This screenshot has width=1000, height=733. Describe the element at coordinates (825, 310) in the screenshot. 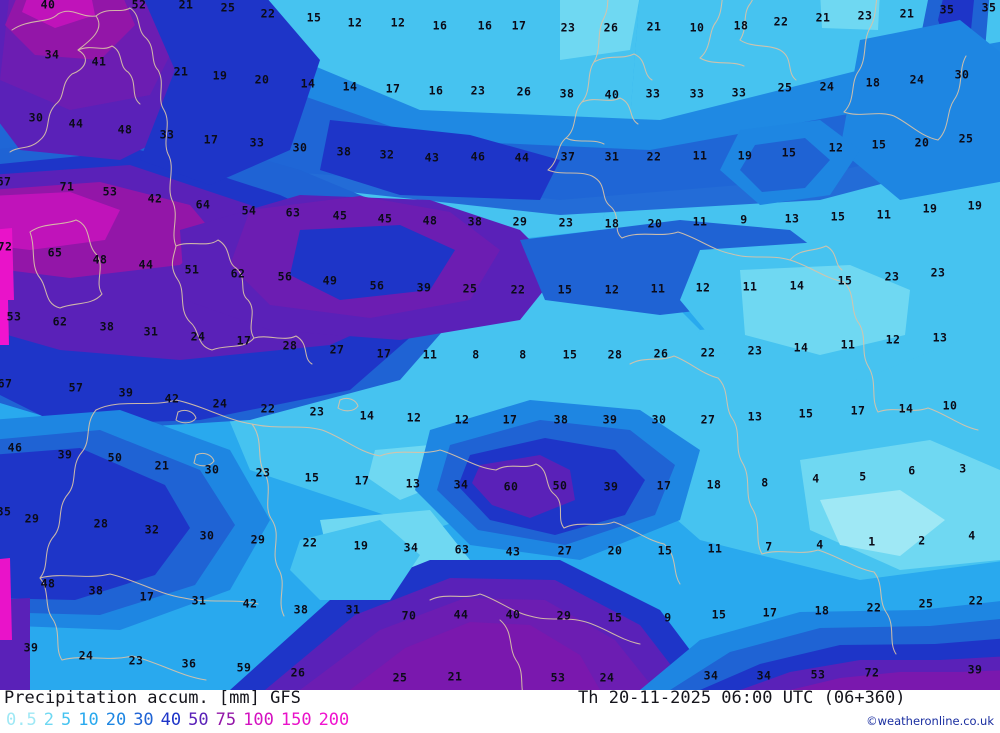

I see `band-level-2-mr` at that location.